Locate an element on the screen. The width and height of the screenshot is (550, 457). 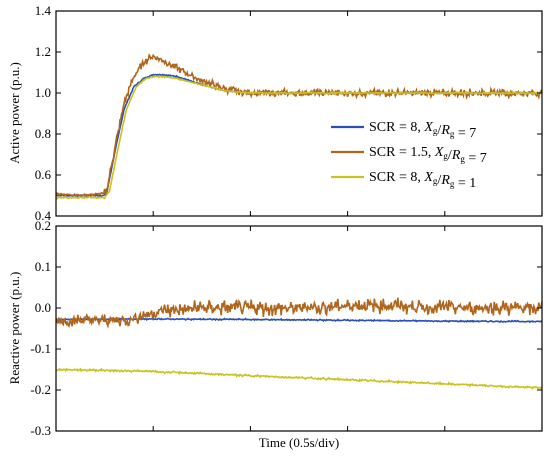
active-power-axis-title: Active power (p.u.) is located at coordinates (14, 113).